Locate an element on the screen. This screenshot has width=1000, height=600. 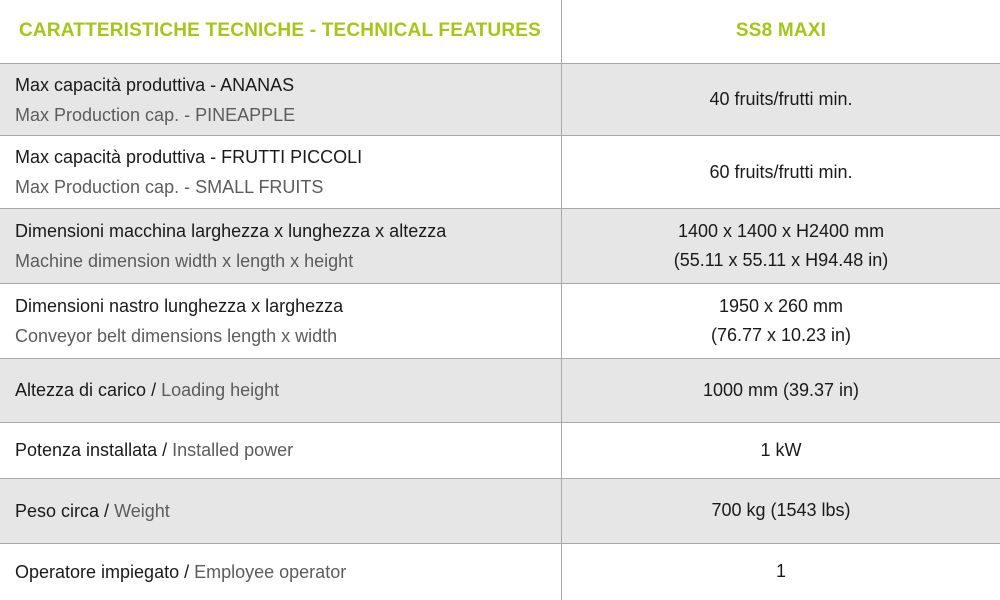
feature-value: 1000 mm (39.37 in) is located at coordinates (781, 389).